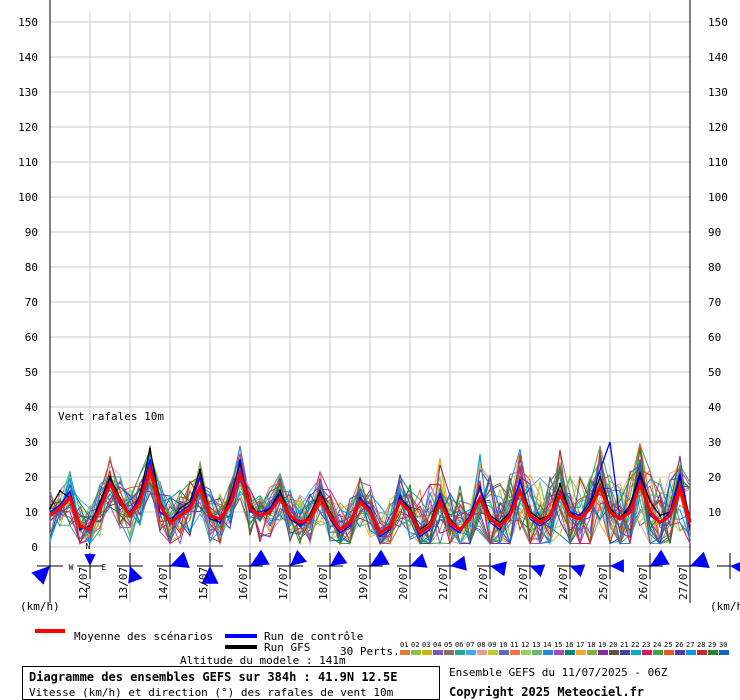 This screenshot has width=740, height=700. Describe the element at coordinates (263, 660) in the screenshot. I see `altitude-label: Altitude du modele : 141m` at that location.